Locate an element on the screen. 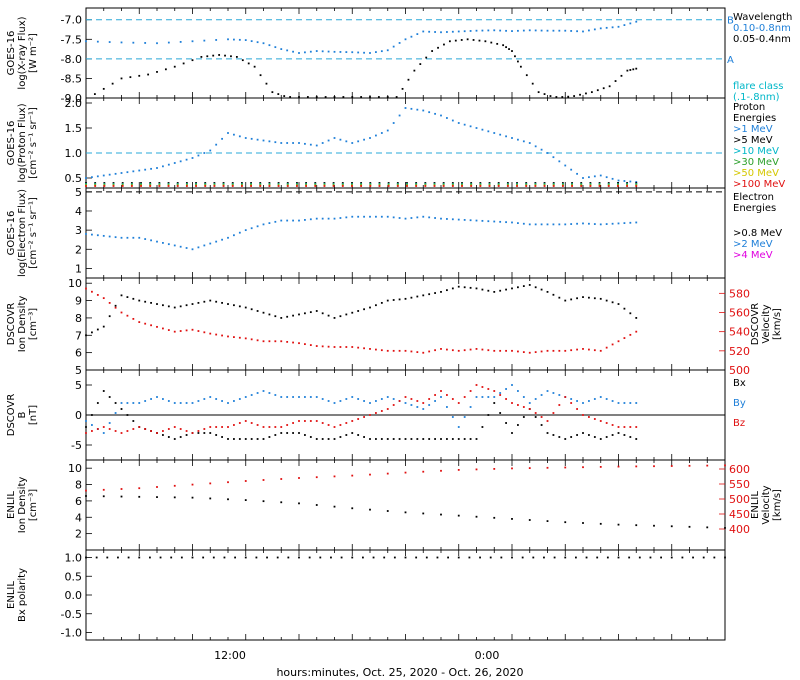 This screenshot has width=800, height=680. series-by is located at coordinates (361, 409).